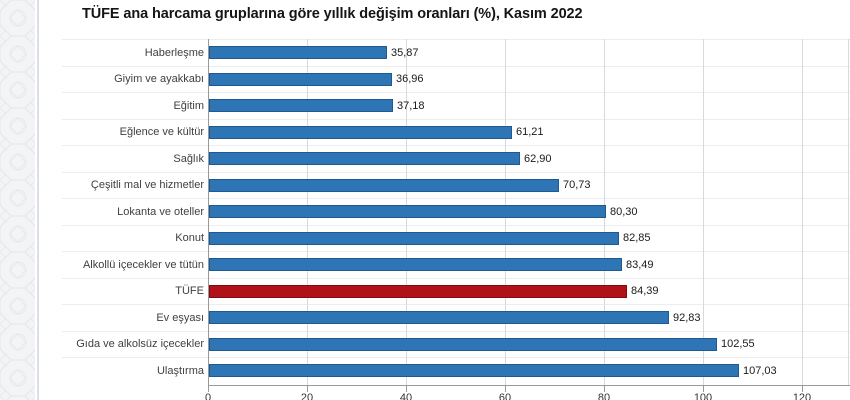 This screenshot has width=850, height=400. I want to click on category-label: TÜFE, so click(189, 291).